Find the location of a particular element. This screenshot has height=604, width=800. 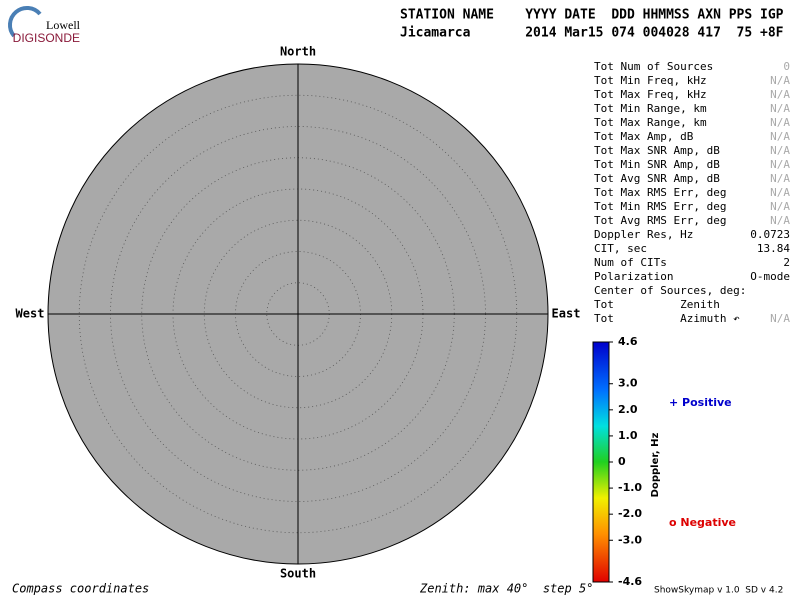

colorbar is located at coordinates (601, 462).